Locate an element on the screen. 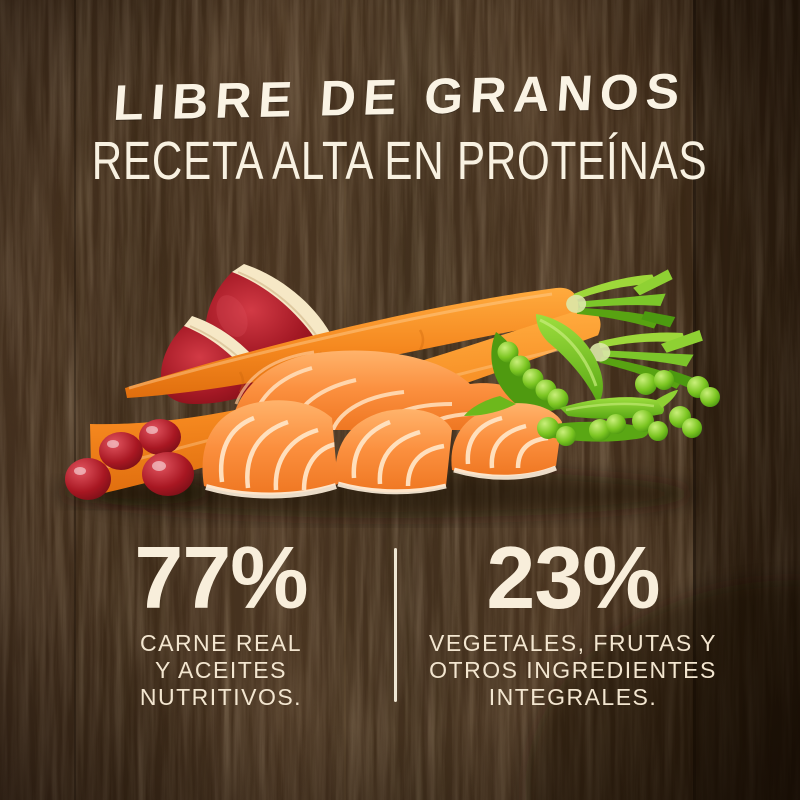 This screenshot has height=800, width=800. open-pea-pod is located at coordinates (547, 363).